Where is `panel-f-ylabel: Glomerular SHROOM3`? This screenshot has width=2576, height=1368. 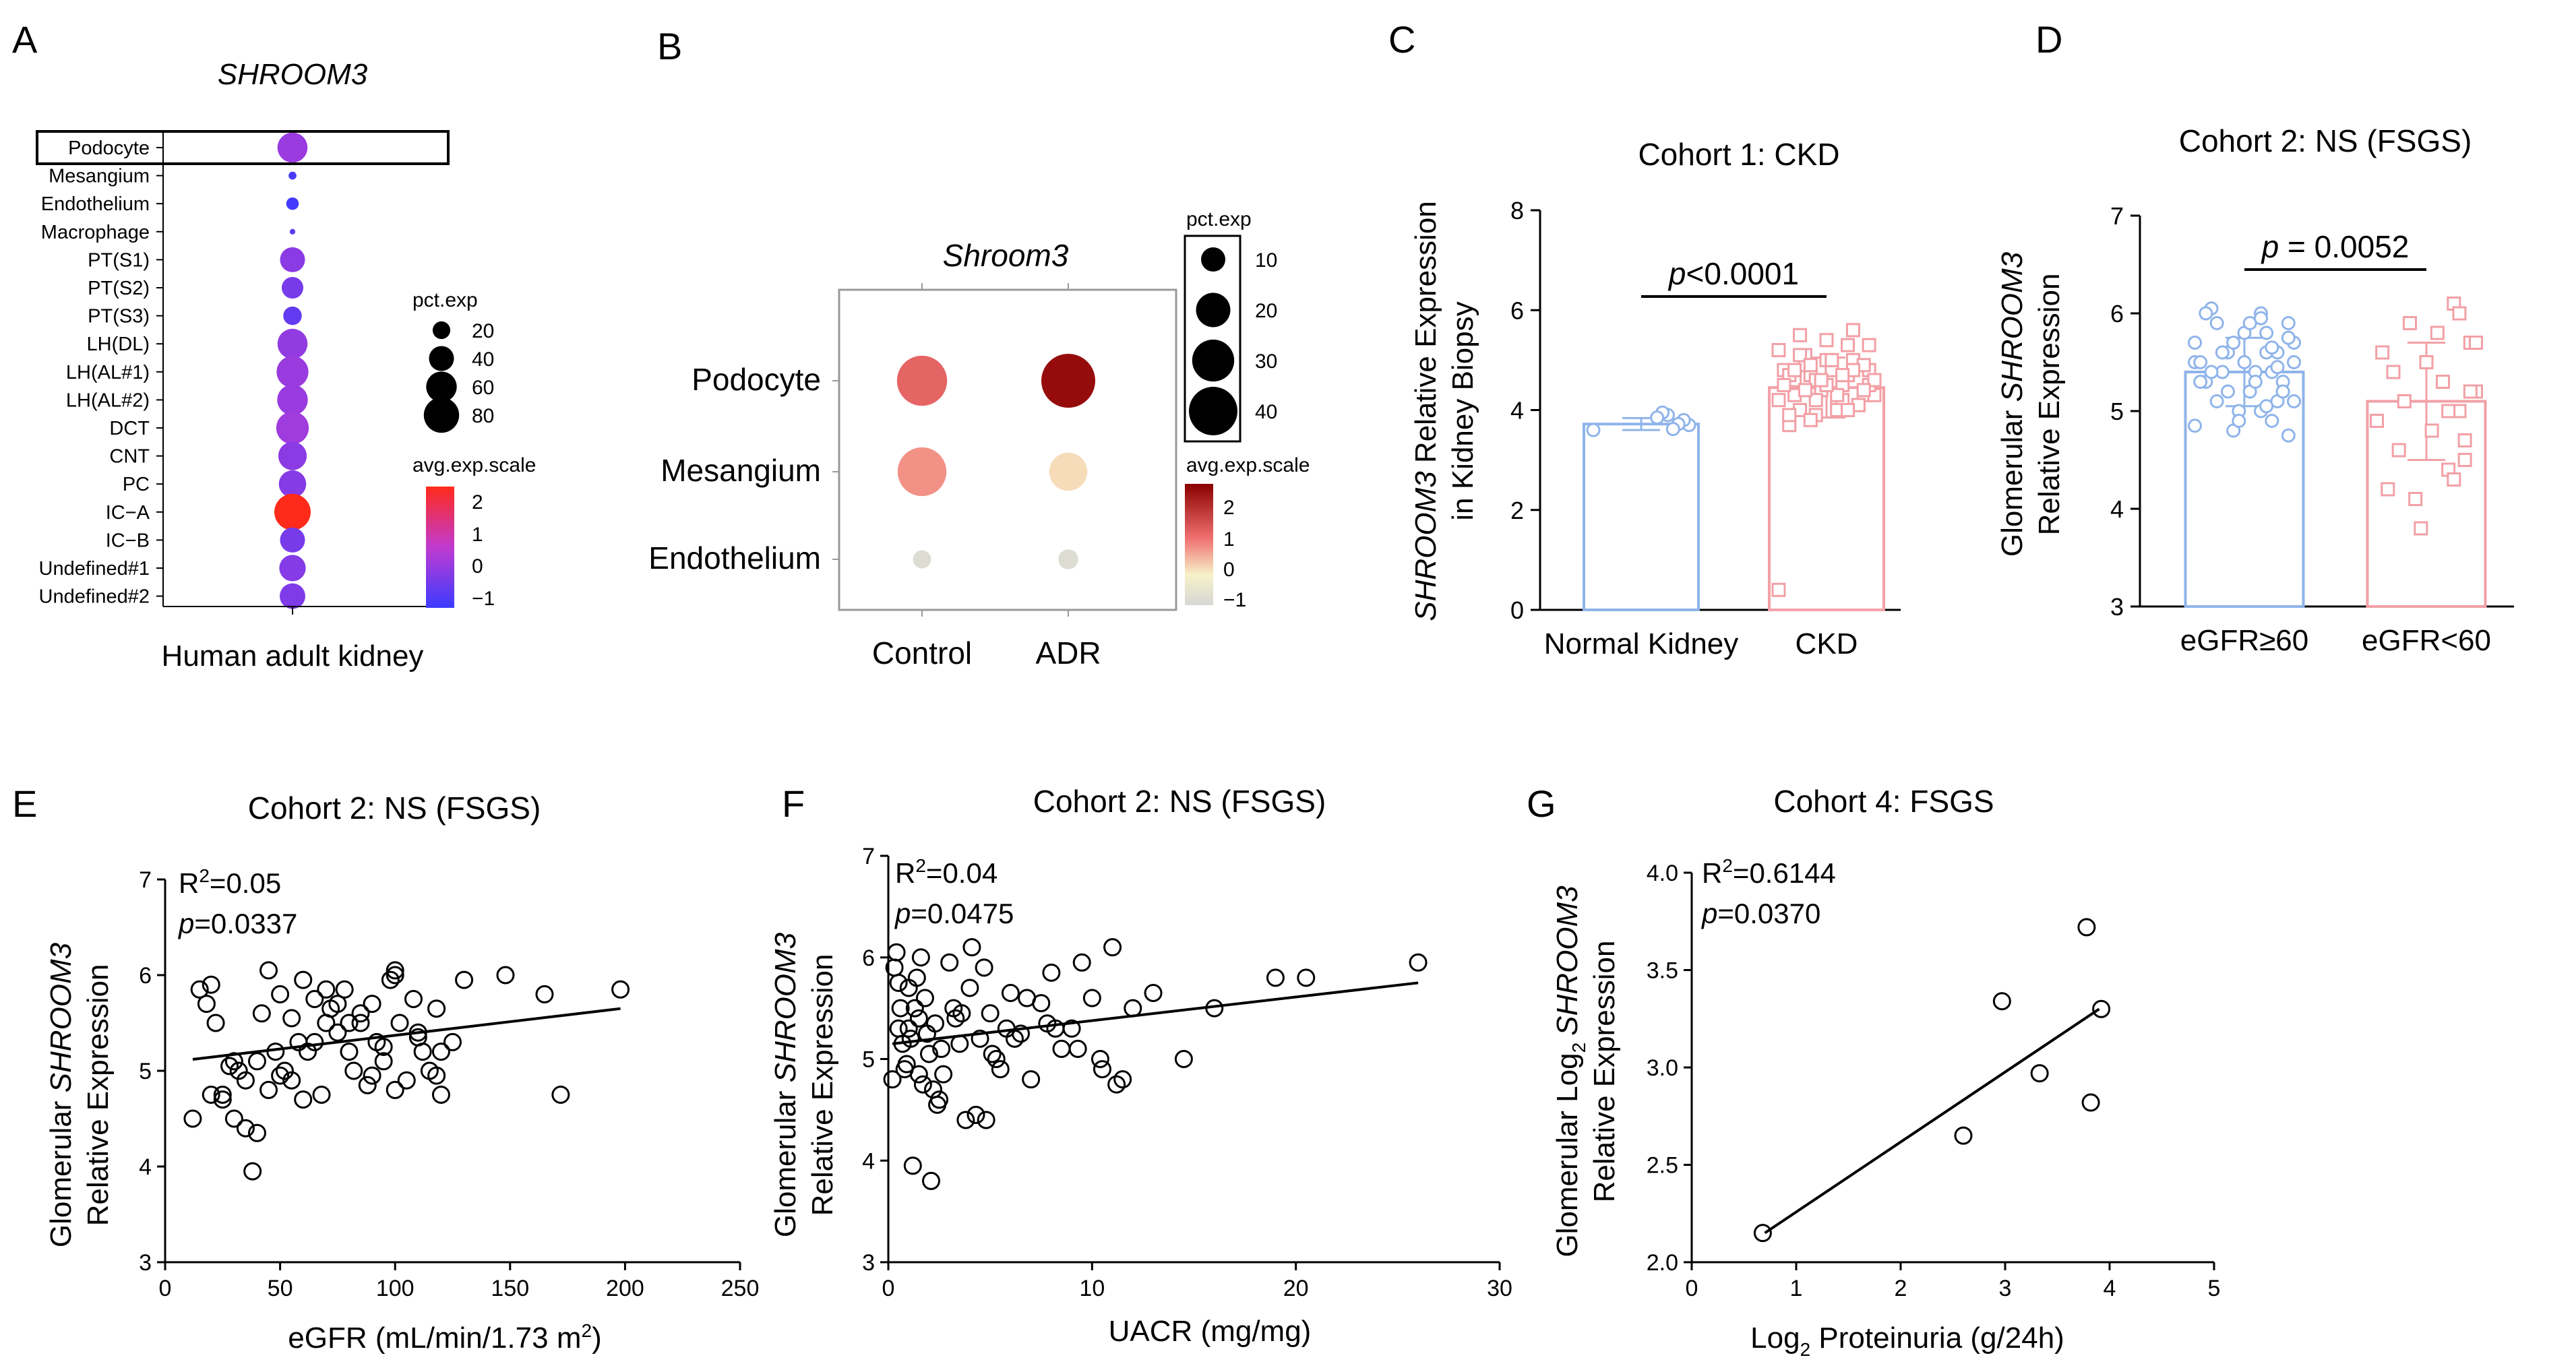 panel-f-ylabel: Glomerular SHROOM3 is located at coordinates (786, 1084).